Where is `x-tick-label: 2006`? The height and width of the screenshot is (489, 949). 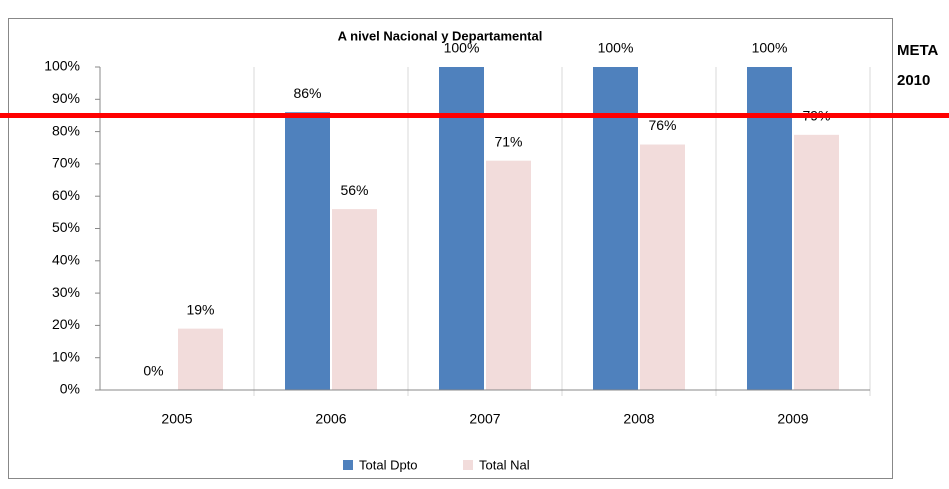 x-tick-label: 2006 is located at coordinates (330, 419).